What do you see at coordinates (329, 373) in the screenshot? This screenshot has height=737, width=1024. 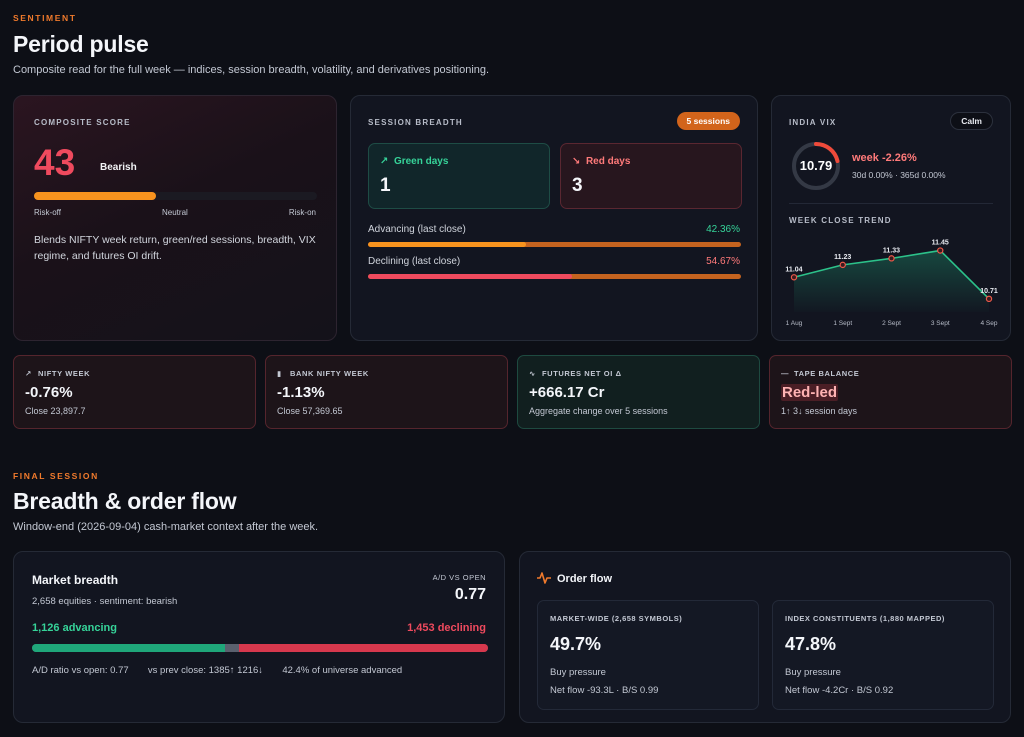 I see `bank-nifty-week-label: BANK NIFTY WEEK` at bounding box center [329, 373].